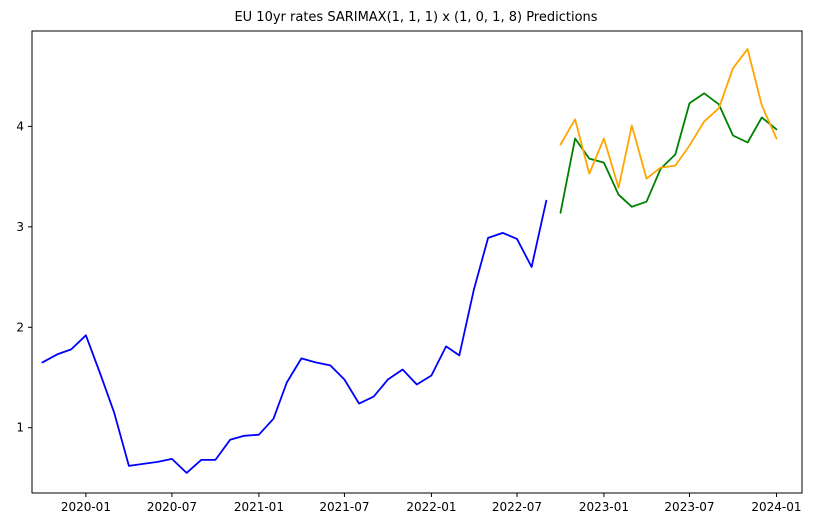 This screenshot has height=525, width=813. Describe the element at coordinates (776, 507) in the screenshot. I see `x-tick-label: 2024-01` at that location.